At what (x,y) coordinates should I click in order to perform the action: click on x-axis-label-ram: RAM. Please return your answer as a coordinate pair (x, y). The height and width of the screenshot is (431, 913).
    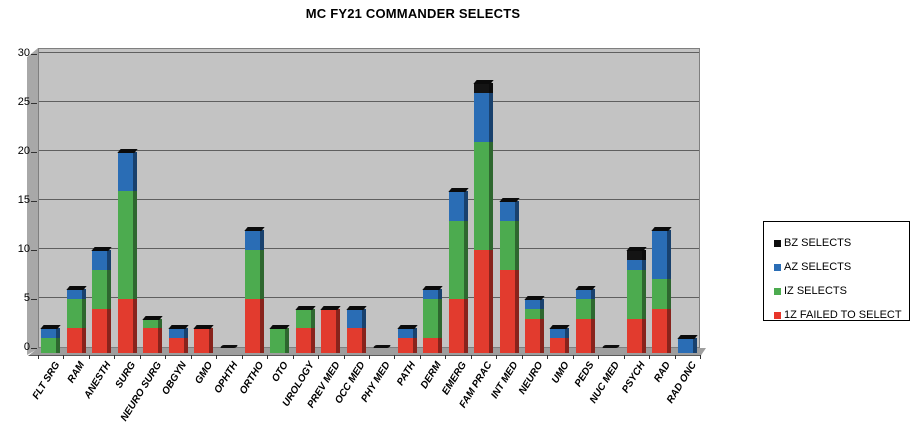
    Looking at the image, I should click on (77, 373).